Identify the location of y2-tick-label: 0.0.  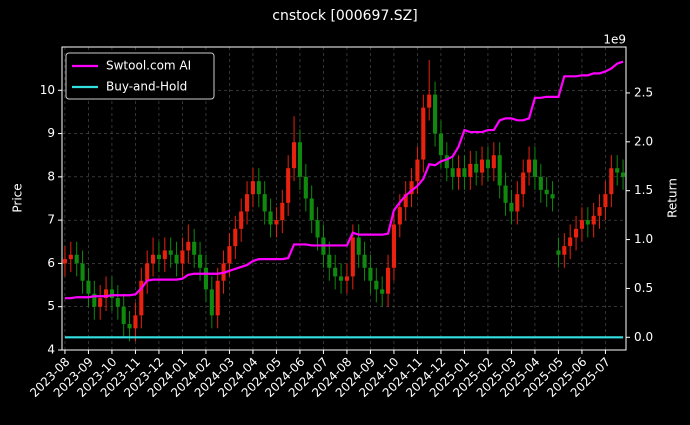
(643, 337).